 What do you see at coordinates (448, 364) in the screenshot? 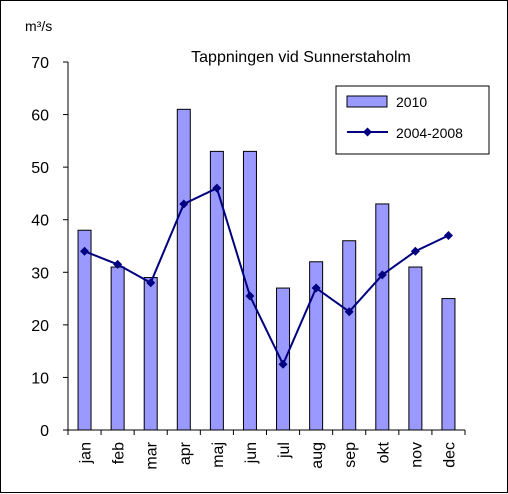
I see `bar-dec` at bounding box center [448, 364].